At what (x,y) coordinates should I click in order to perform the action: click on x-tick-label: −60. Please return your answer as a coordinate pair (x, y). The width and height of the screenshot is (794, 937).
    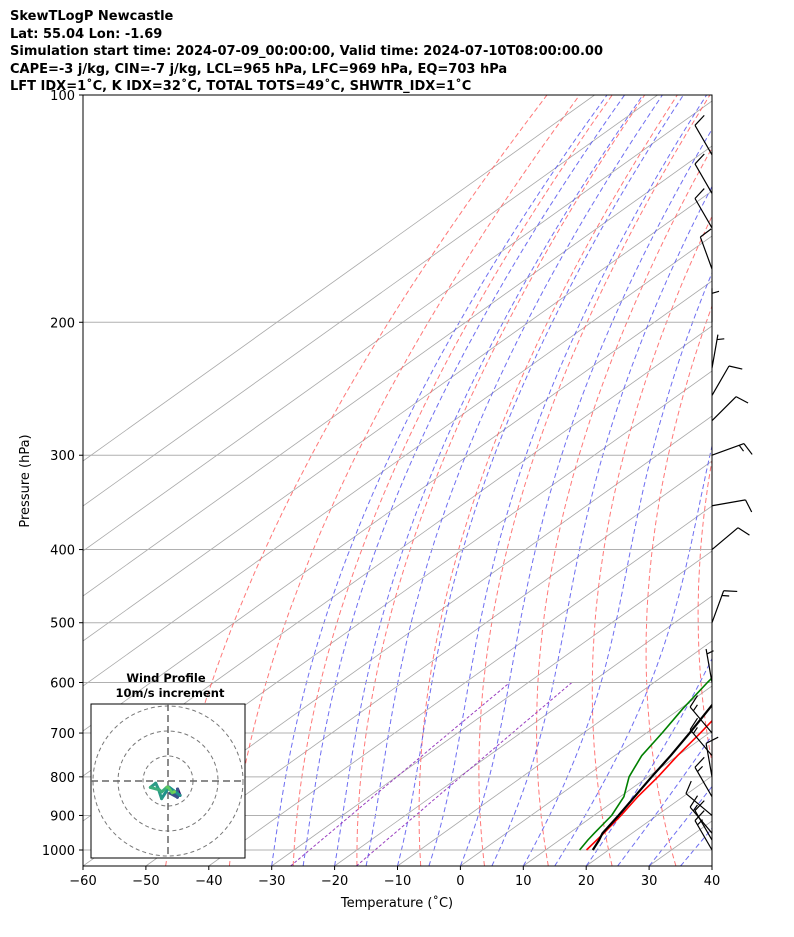
    Looking at the image, I should click on (82, 881).